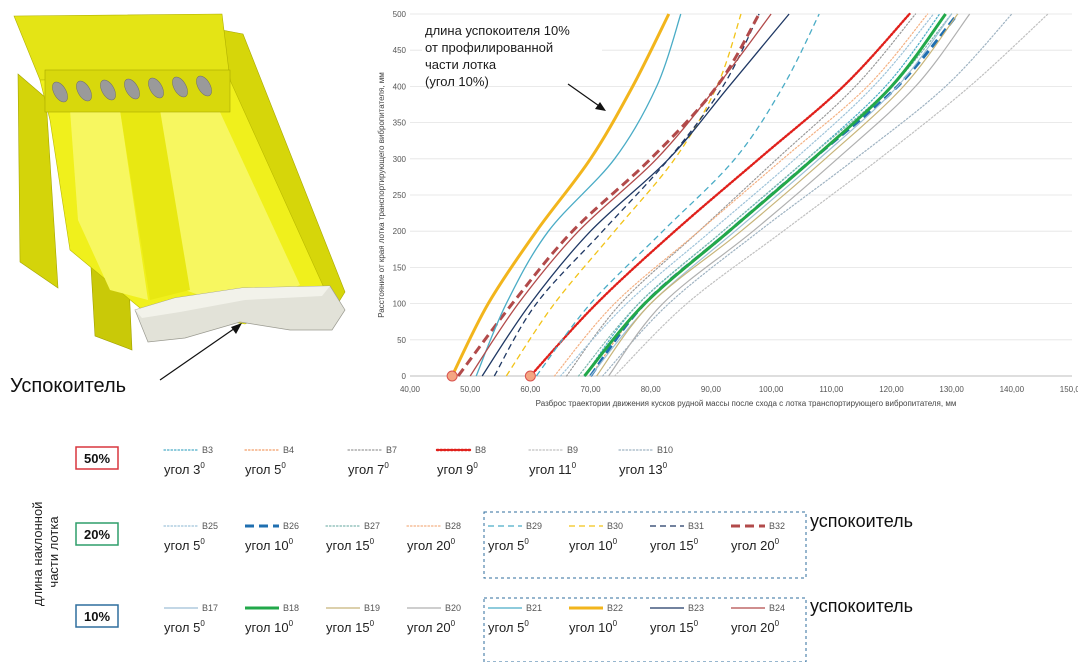 The width and height of the screenshot is (1078, 662). Describe the element at coordinates (97, 534) in the screenshot. I see `length-badge-label: 20%` at that location.